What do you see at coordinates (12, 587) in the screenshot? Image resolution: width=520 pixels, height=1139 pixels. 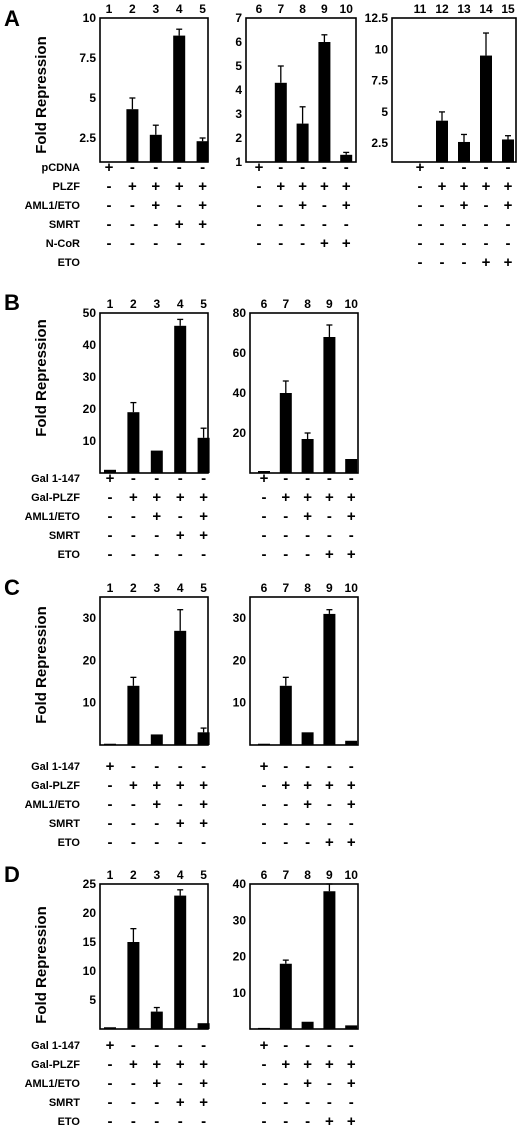 I see `panel-label: C` at bounding box center [12, 587].